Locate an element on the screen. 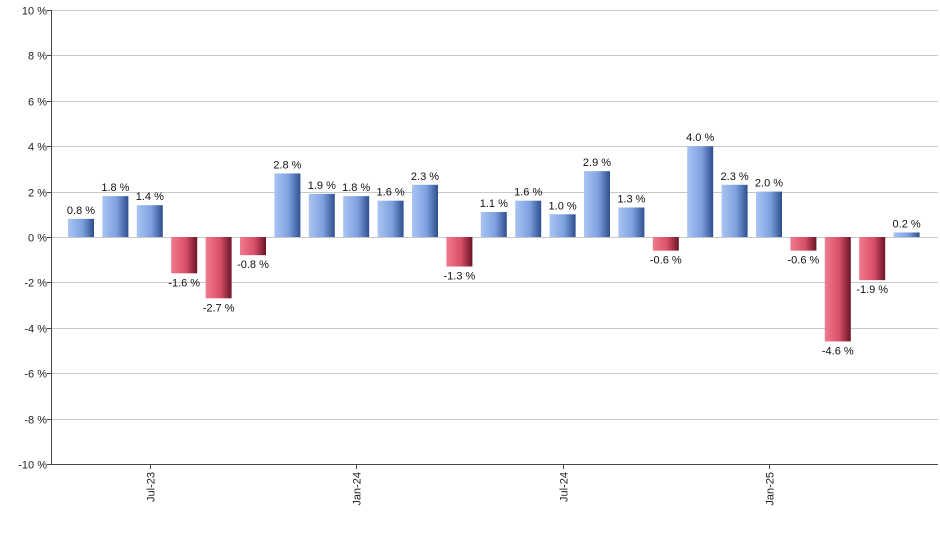  data-label: 1.1 % is located at coordinates (494, 204).